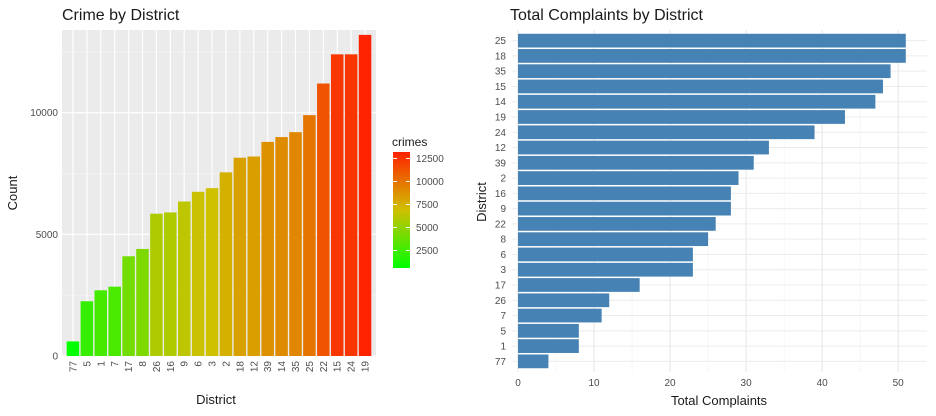  What do you see at coordinates (503, 270) in the screenshot?
I see `complaints-y-tick-label: 3` at bounding box center [503, 270].